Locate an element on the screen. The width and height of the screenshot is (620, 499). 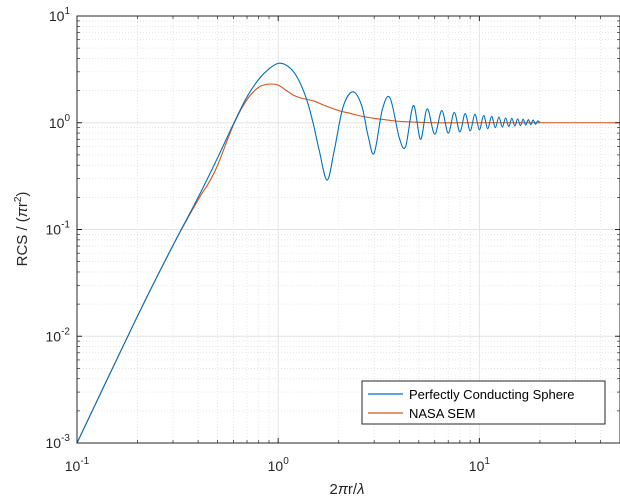
y-tick-labels: 10⁻³ 10⁻² 10⁻¹ 10⁰ 10¹ is located at coordinates (58, 228).